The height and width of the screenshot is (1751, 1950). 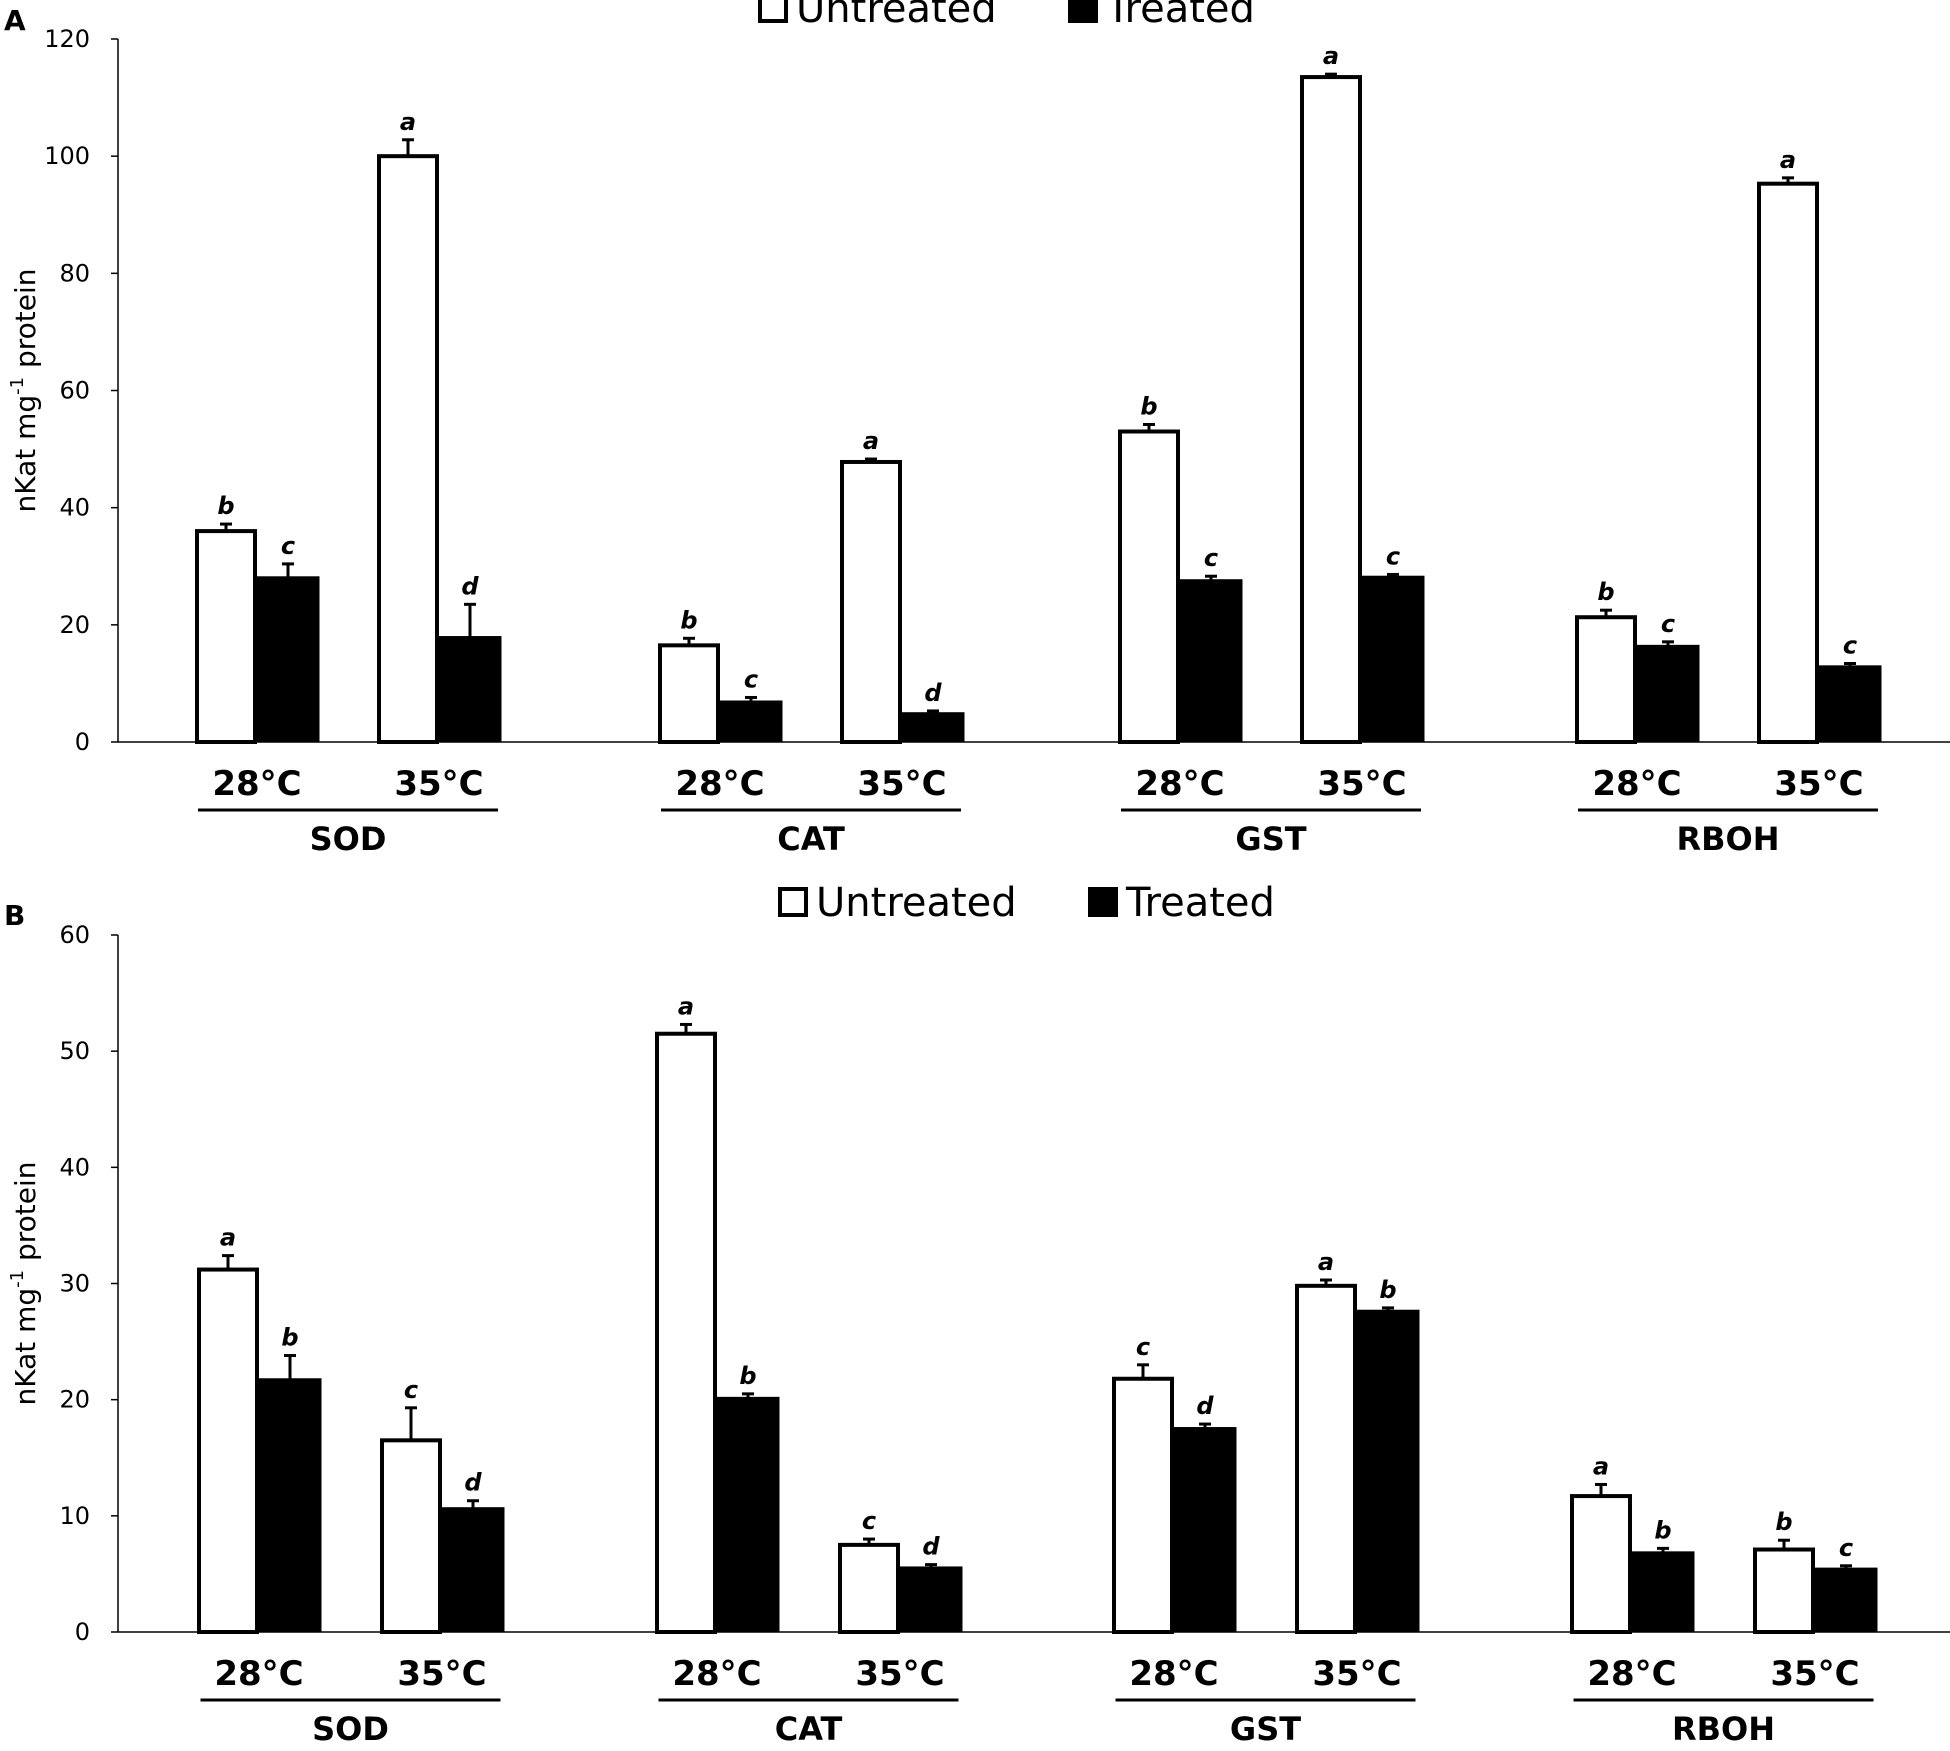 What do you see at coordinates (1728, 502) in the screenshot?
I see `group-rboh: b c 28°C a c 35°C RBOH` at bounding box center [1728, 502].